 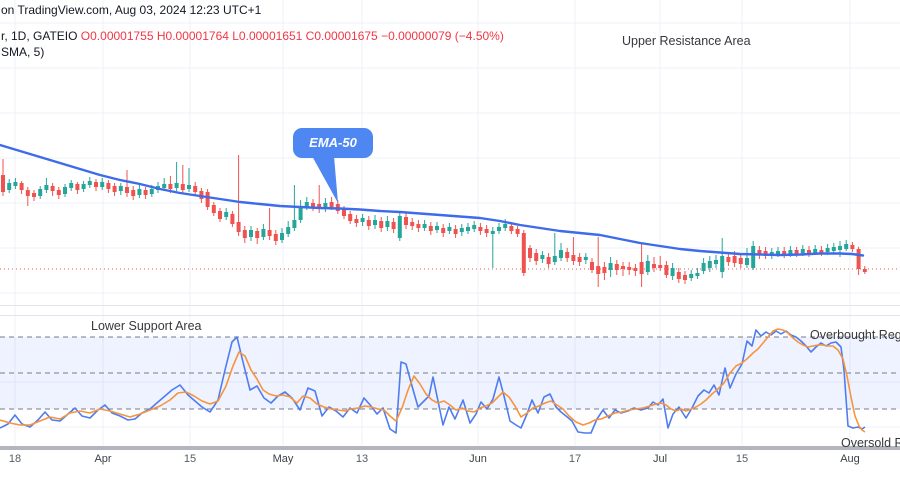 I want to click on time-axis-label: Aug, so click(x=850, y=459).